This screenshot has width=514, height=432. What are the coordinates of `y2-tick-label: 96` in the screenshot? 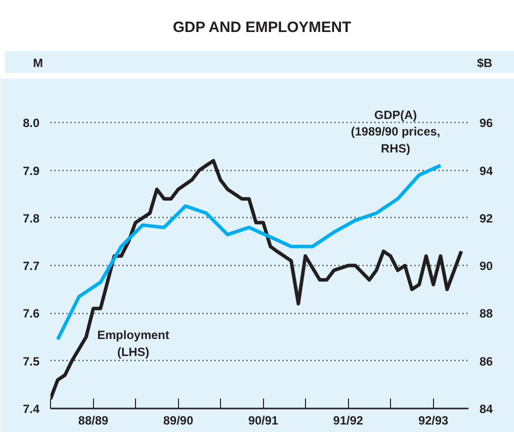 It's located at (487, 123).